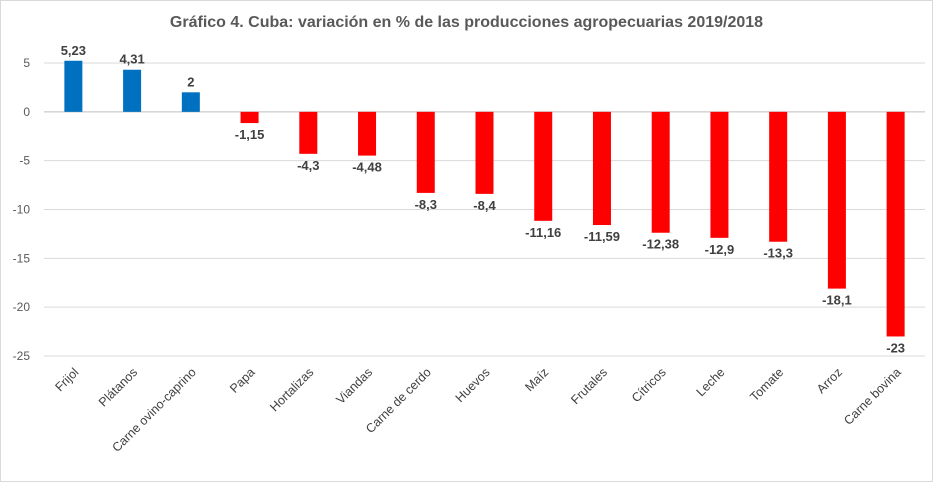 The image size is (933, 482). Describe the element at coordinates (66, 379) in the screenshot. I see `category-label: Frijol` at that location.